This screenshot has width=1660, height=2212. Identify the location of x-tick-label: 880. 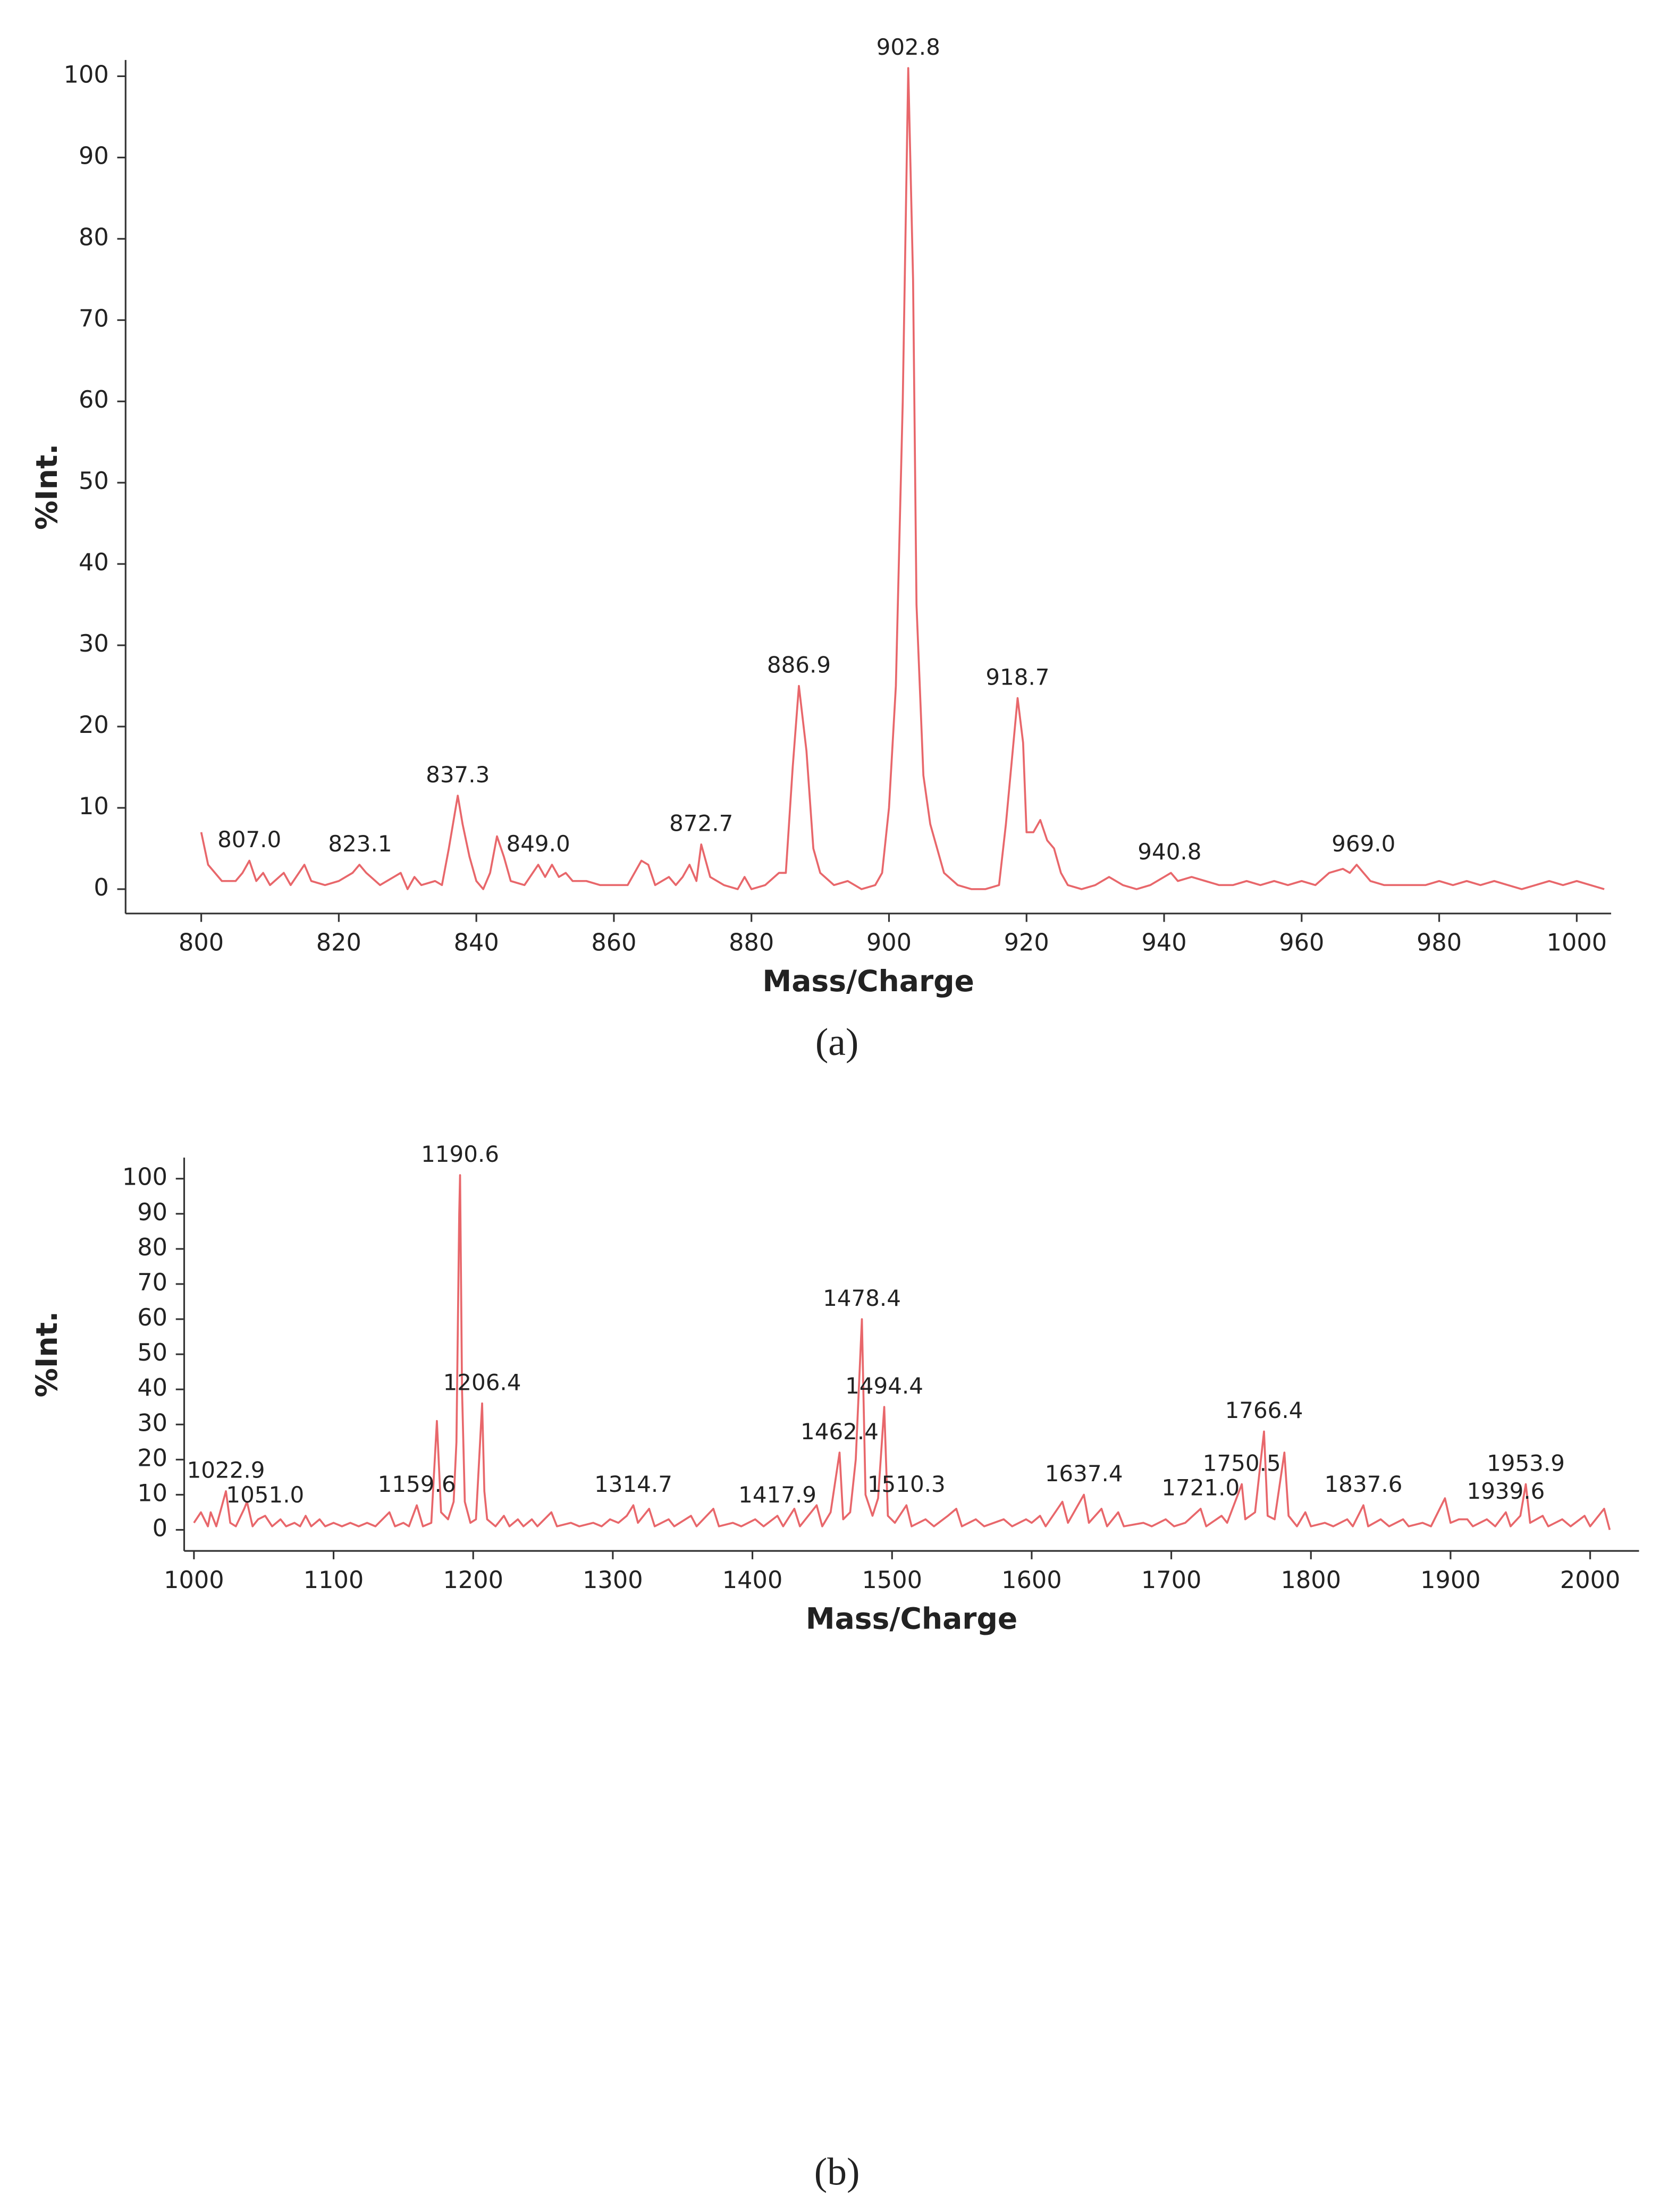
(751, 943).